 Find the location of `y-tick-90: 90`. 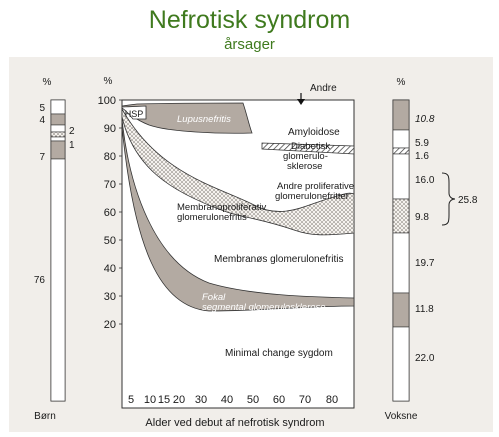

y-tick-90: 90 is located at coordinates (110, 129).